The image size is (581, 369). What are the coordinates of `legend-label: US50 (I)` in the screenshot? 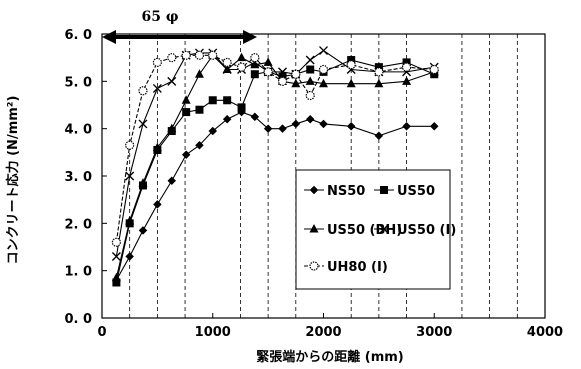 It's located at (426, 230).